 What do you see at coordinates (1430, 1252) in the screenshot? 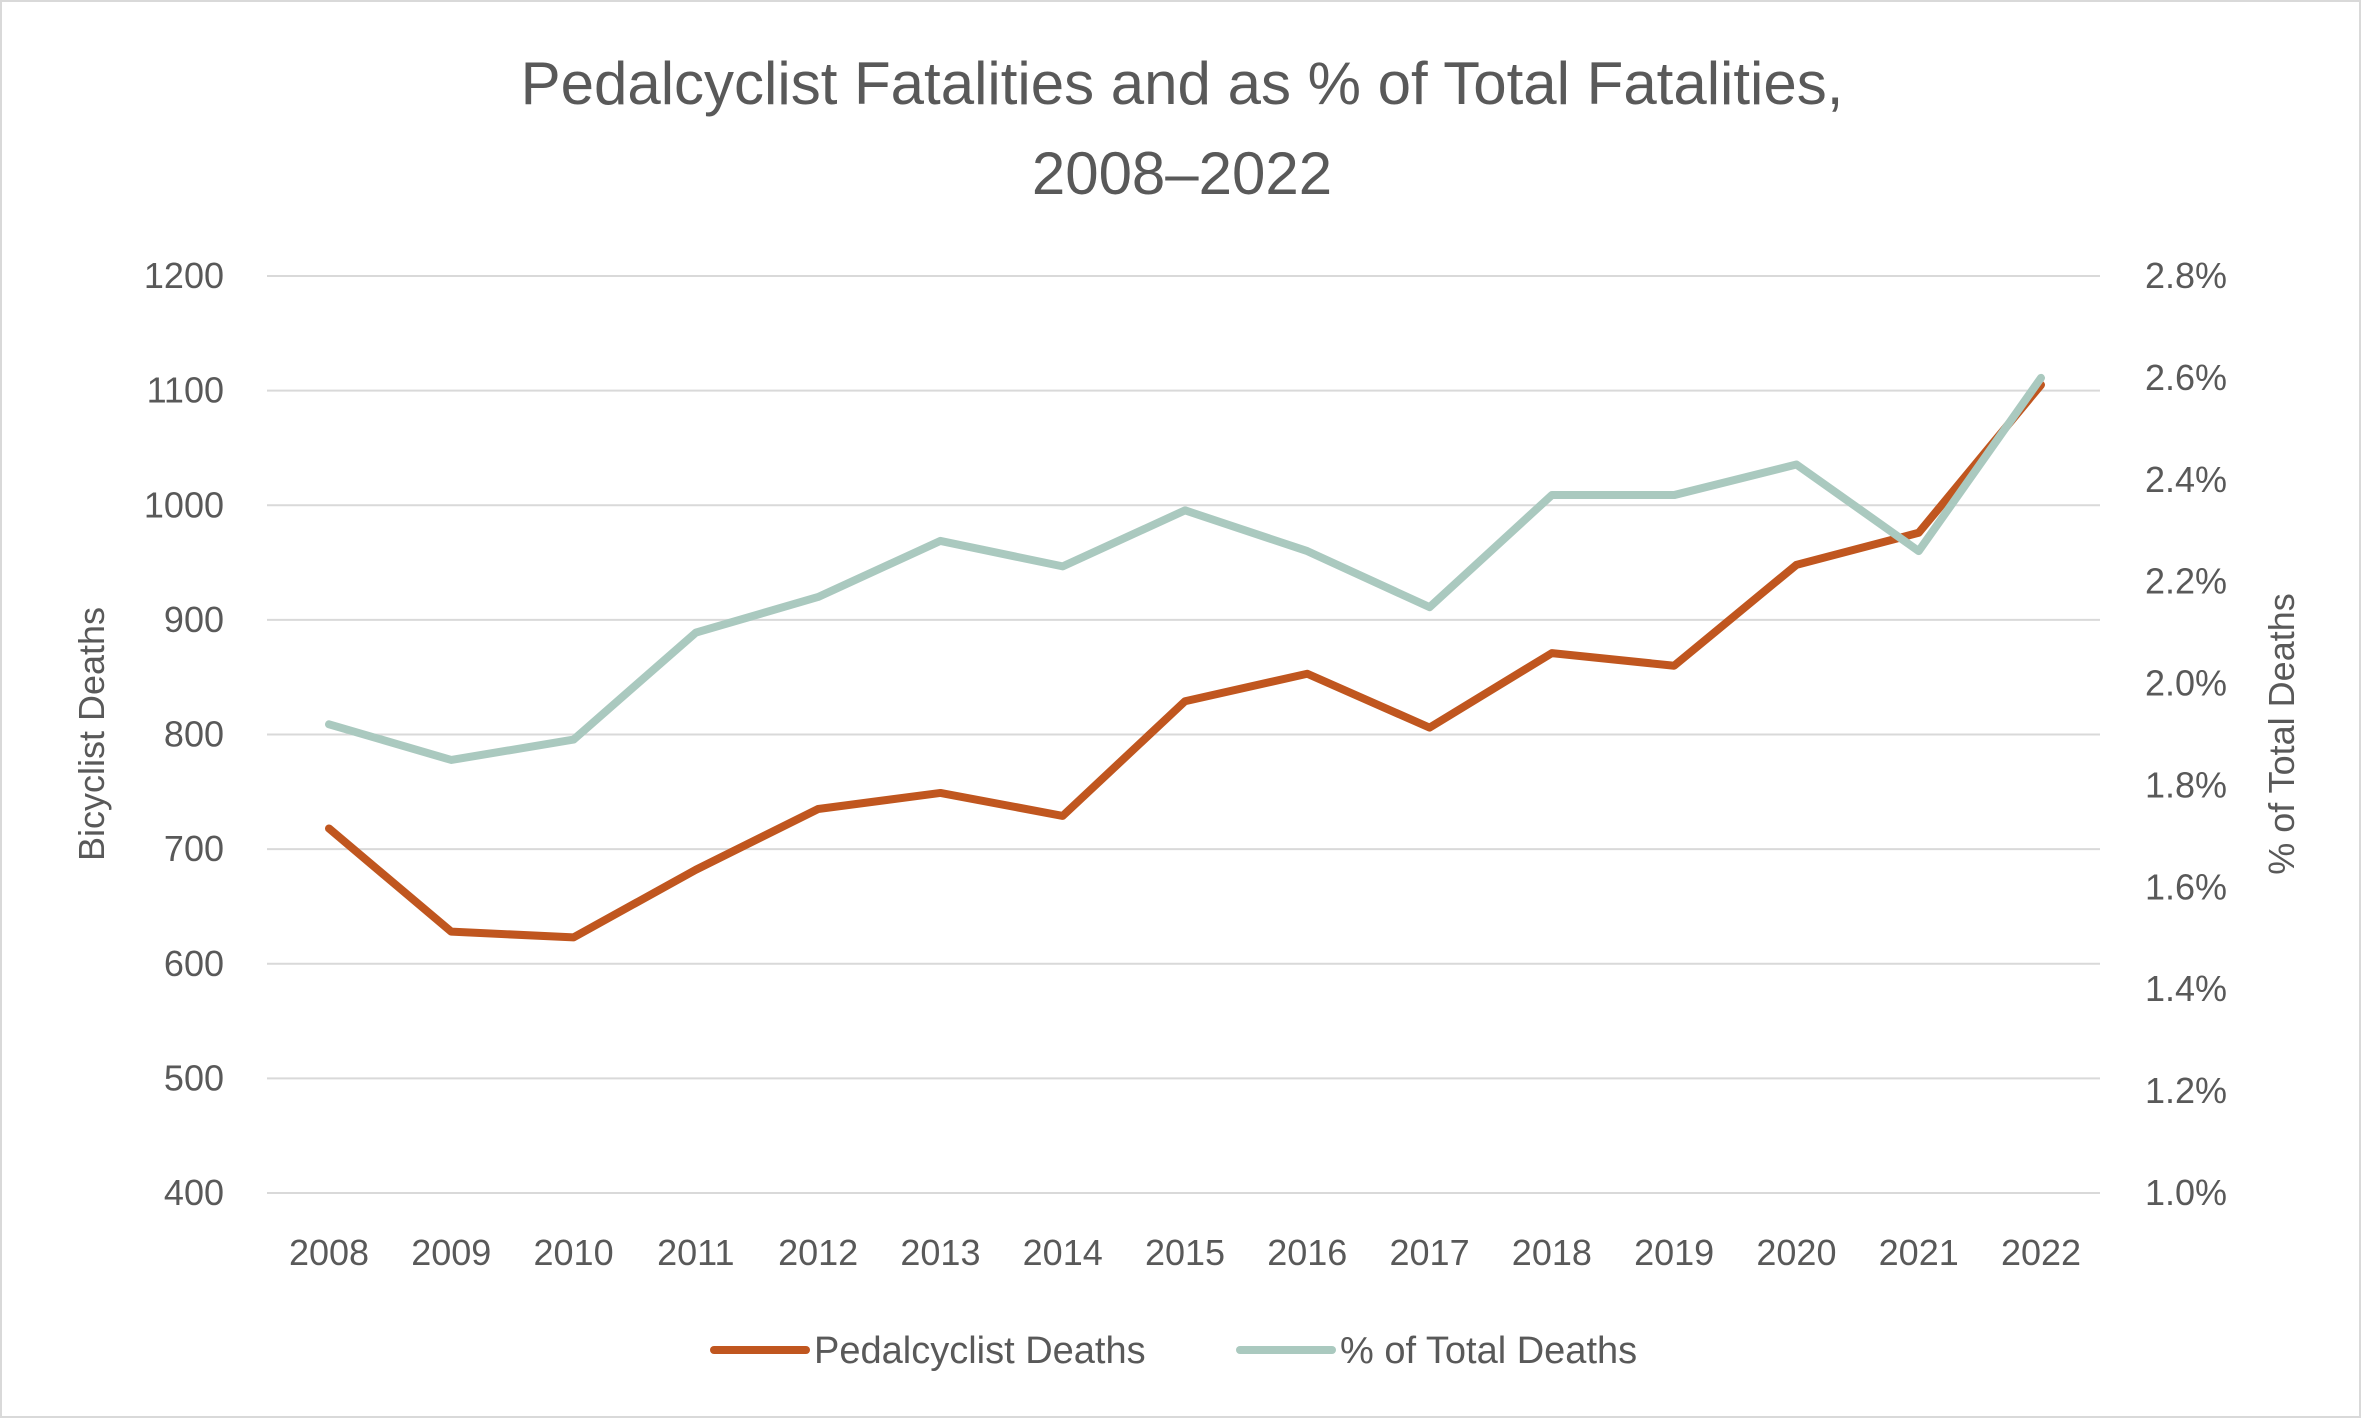
I see `x-tick-label: 2017` at bounding box center [1430, 1252].